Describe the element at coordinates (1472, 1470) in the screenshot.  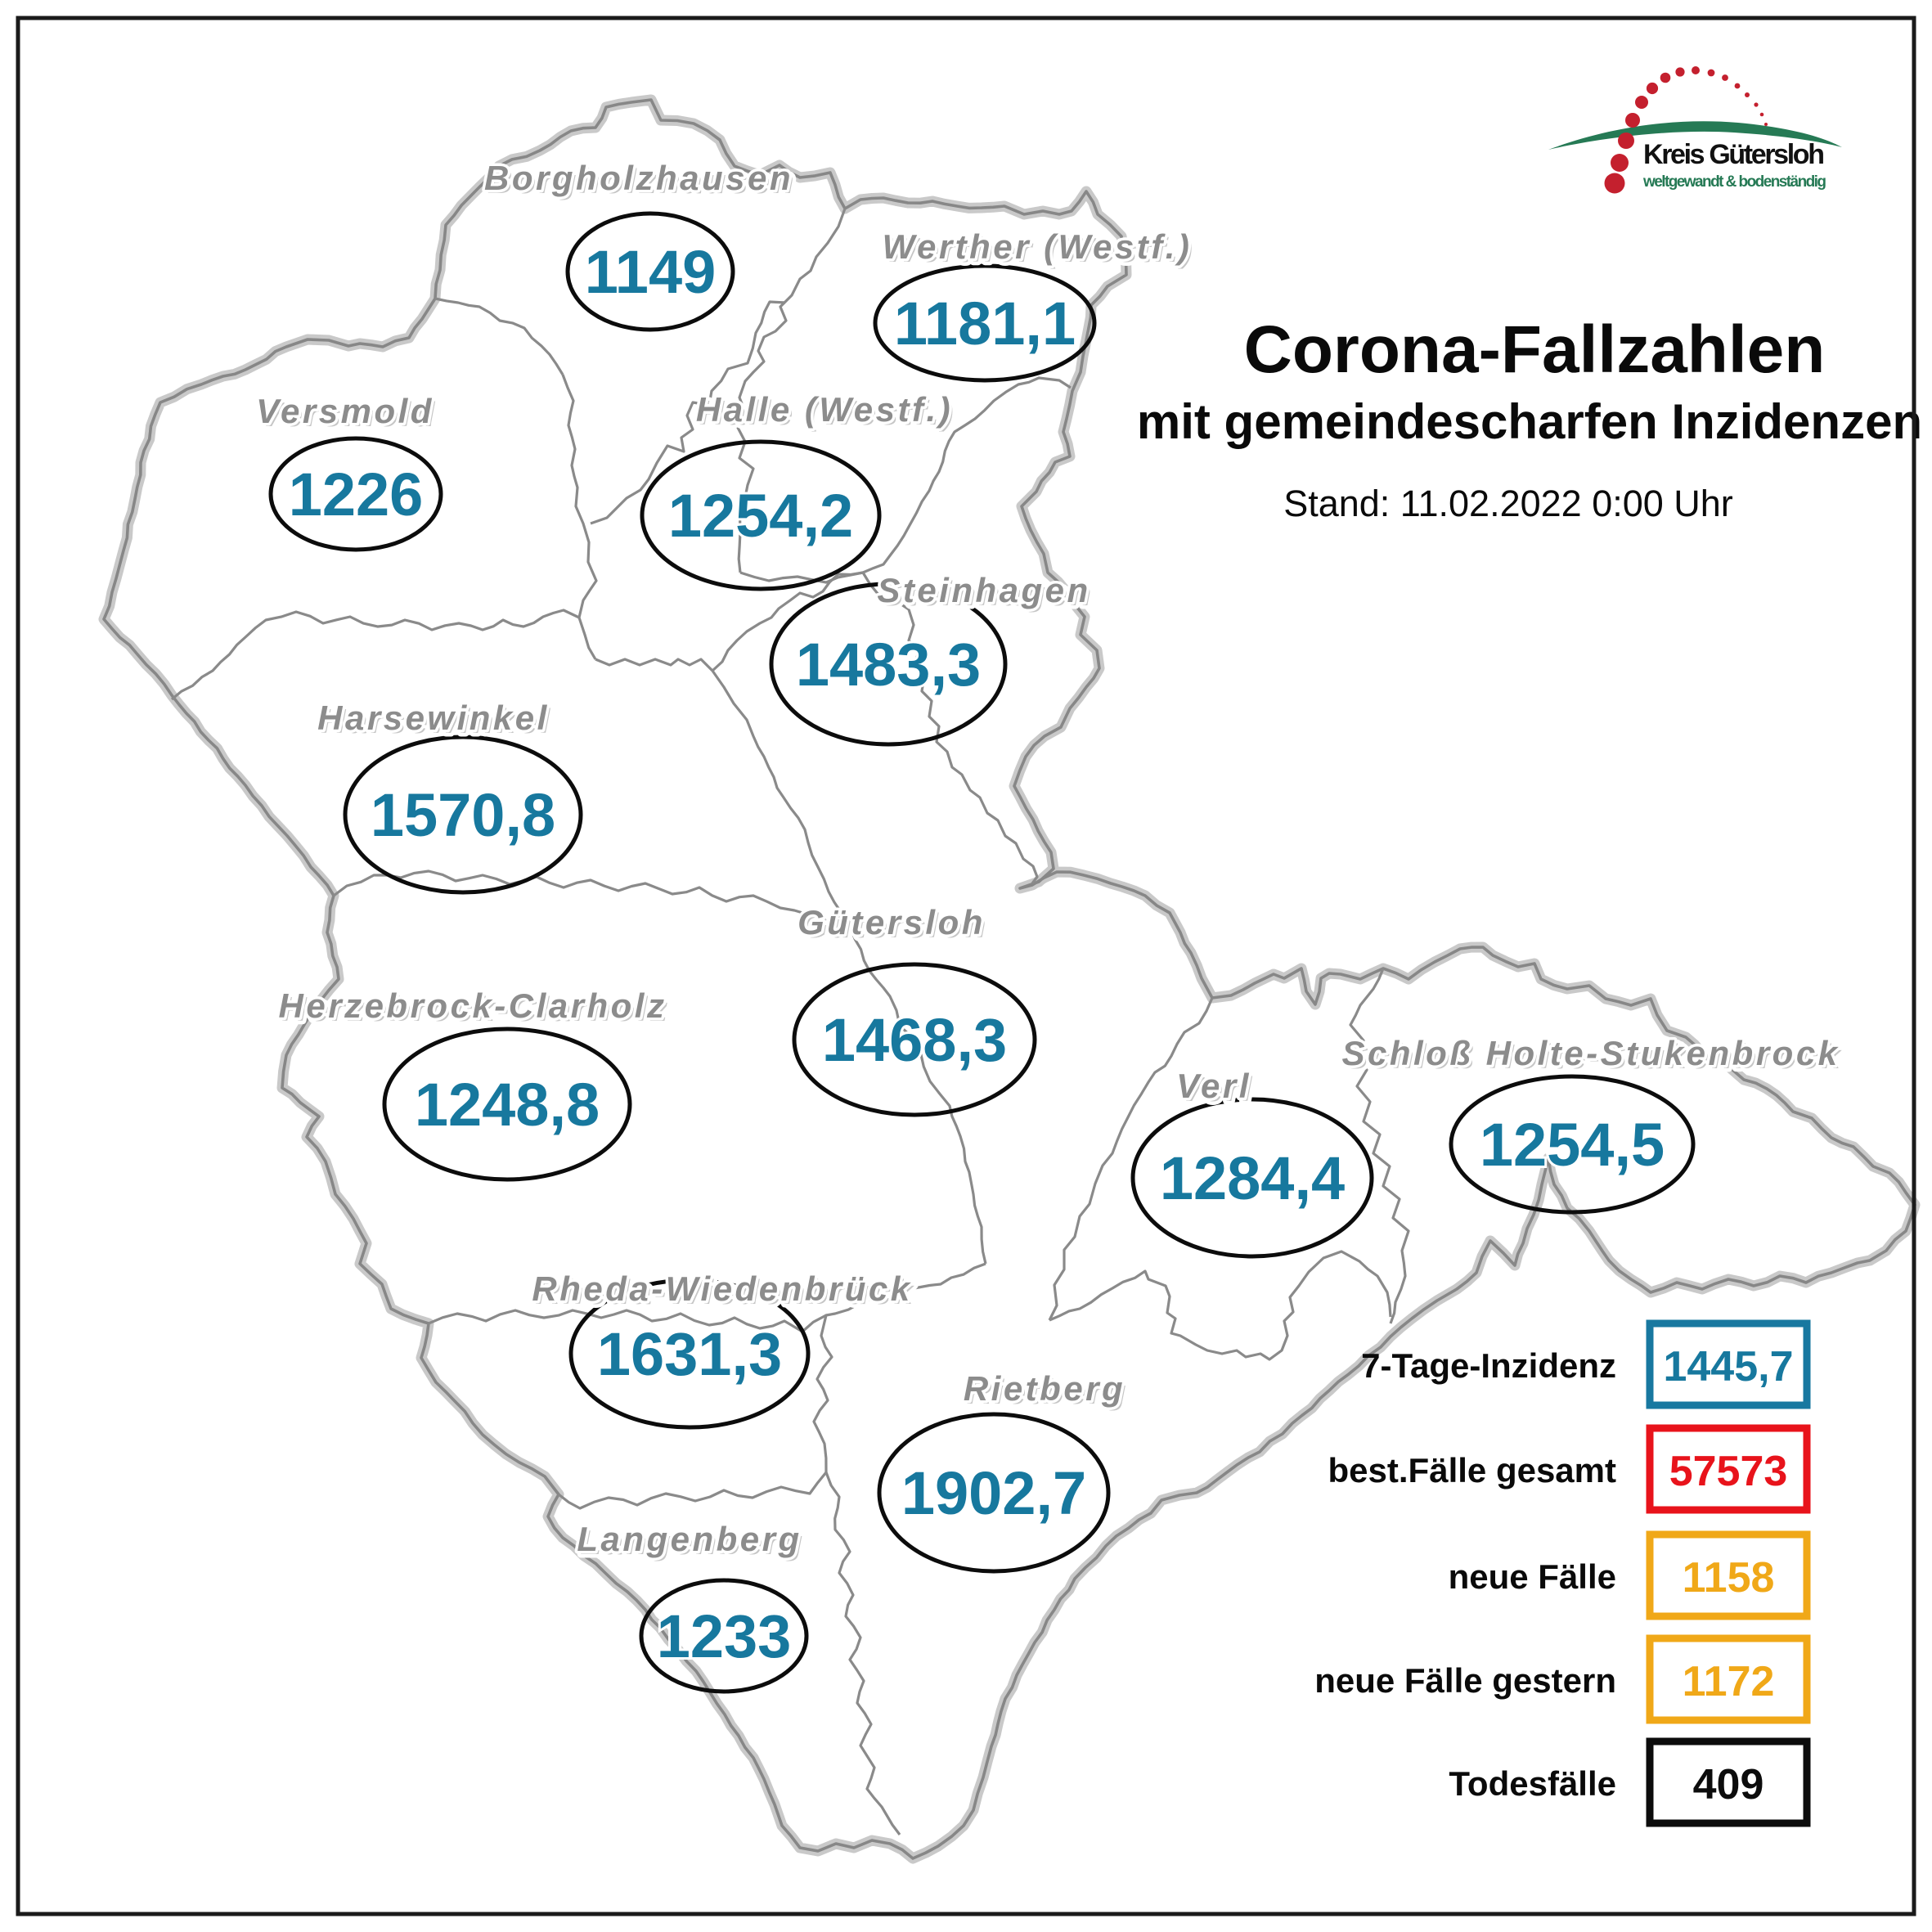
I see `svg-text: best.Fälle gesamt` at that location.